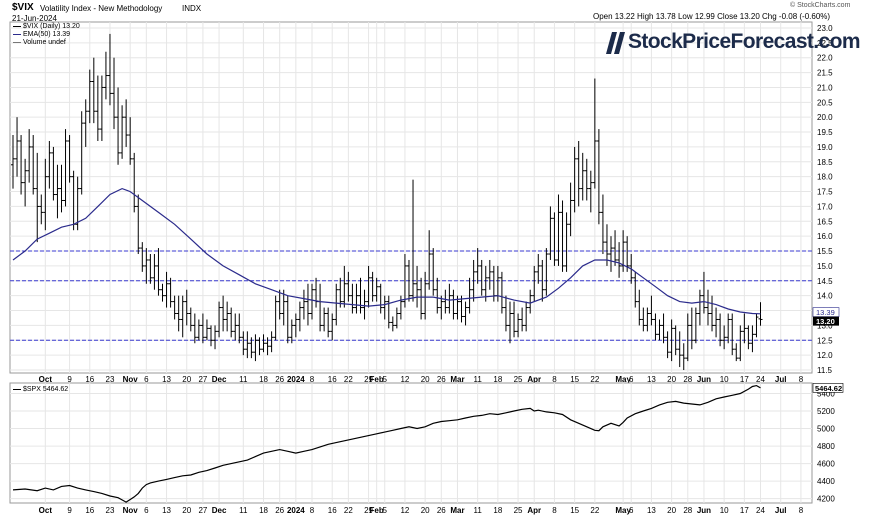  What do you see at coordinates (385, 510) in the screenshot?
I see `x-tick-label: 5` at bounding box center [385, 510].